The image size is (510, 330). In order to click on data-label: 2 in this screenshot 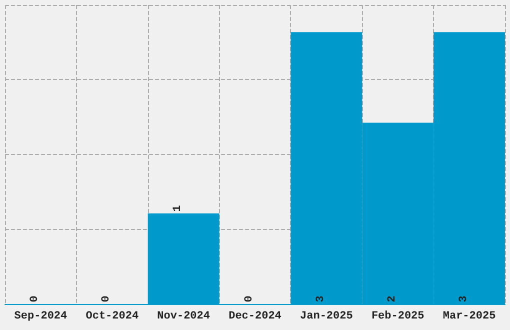, I will do `click(392, 299)`.